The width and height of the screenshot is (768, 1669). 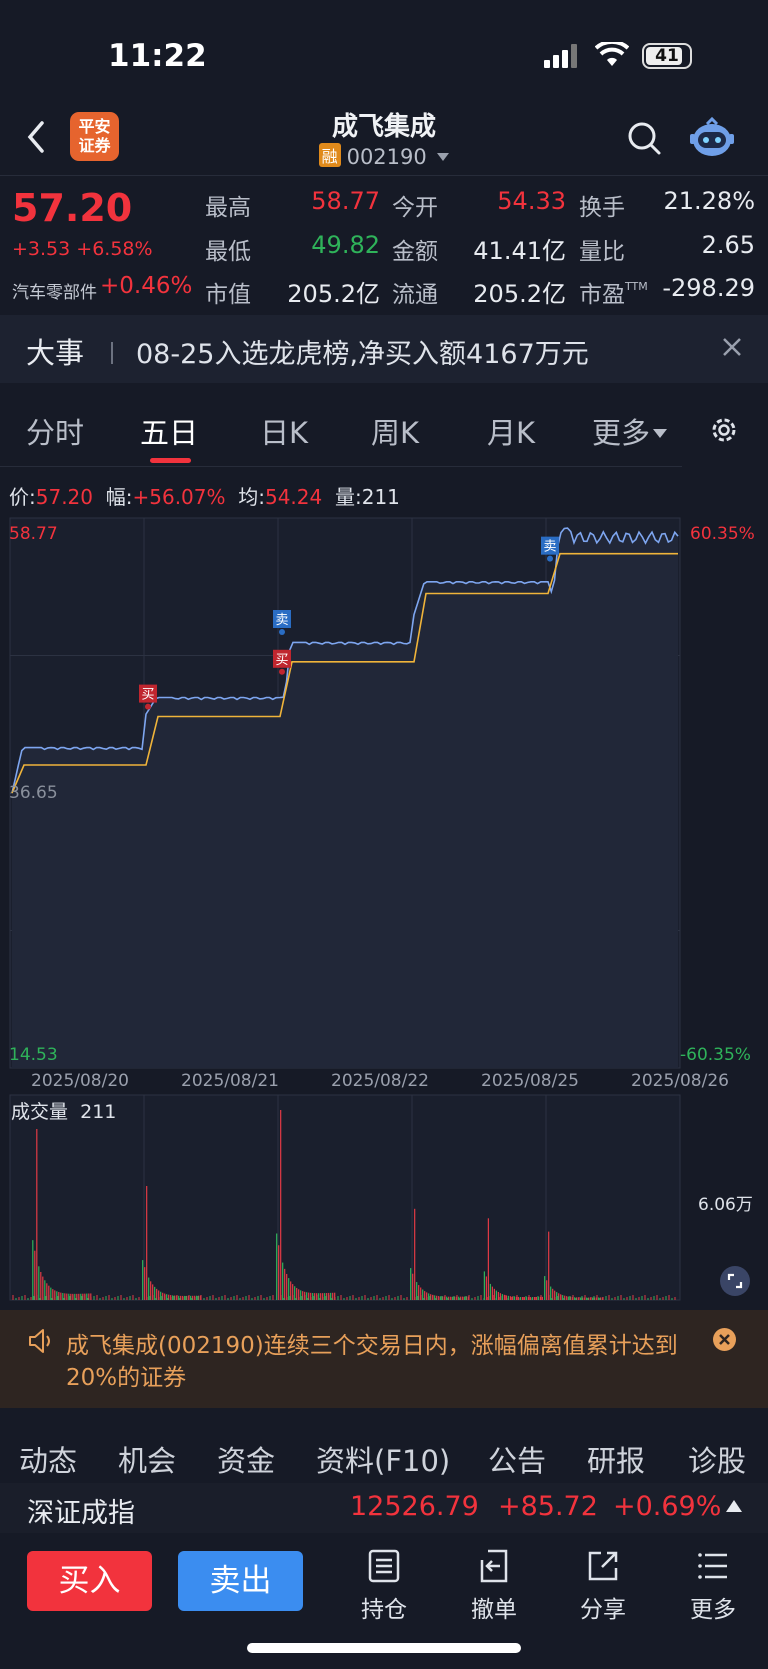 I want to click on tab-monthly-k: 月K, so click(x=511, y=433).